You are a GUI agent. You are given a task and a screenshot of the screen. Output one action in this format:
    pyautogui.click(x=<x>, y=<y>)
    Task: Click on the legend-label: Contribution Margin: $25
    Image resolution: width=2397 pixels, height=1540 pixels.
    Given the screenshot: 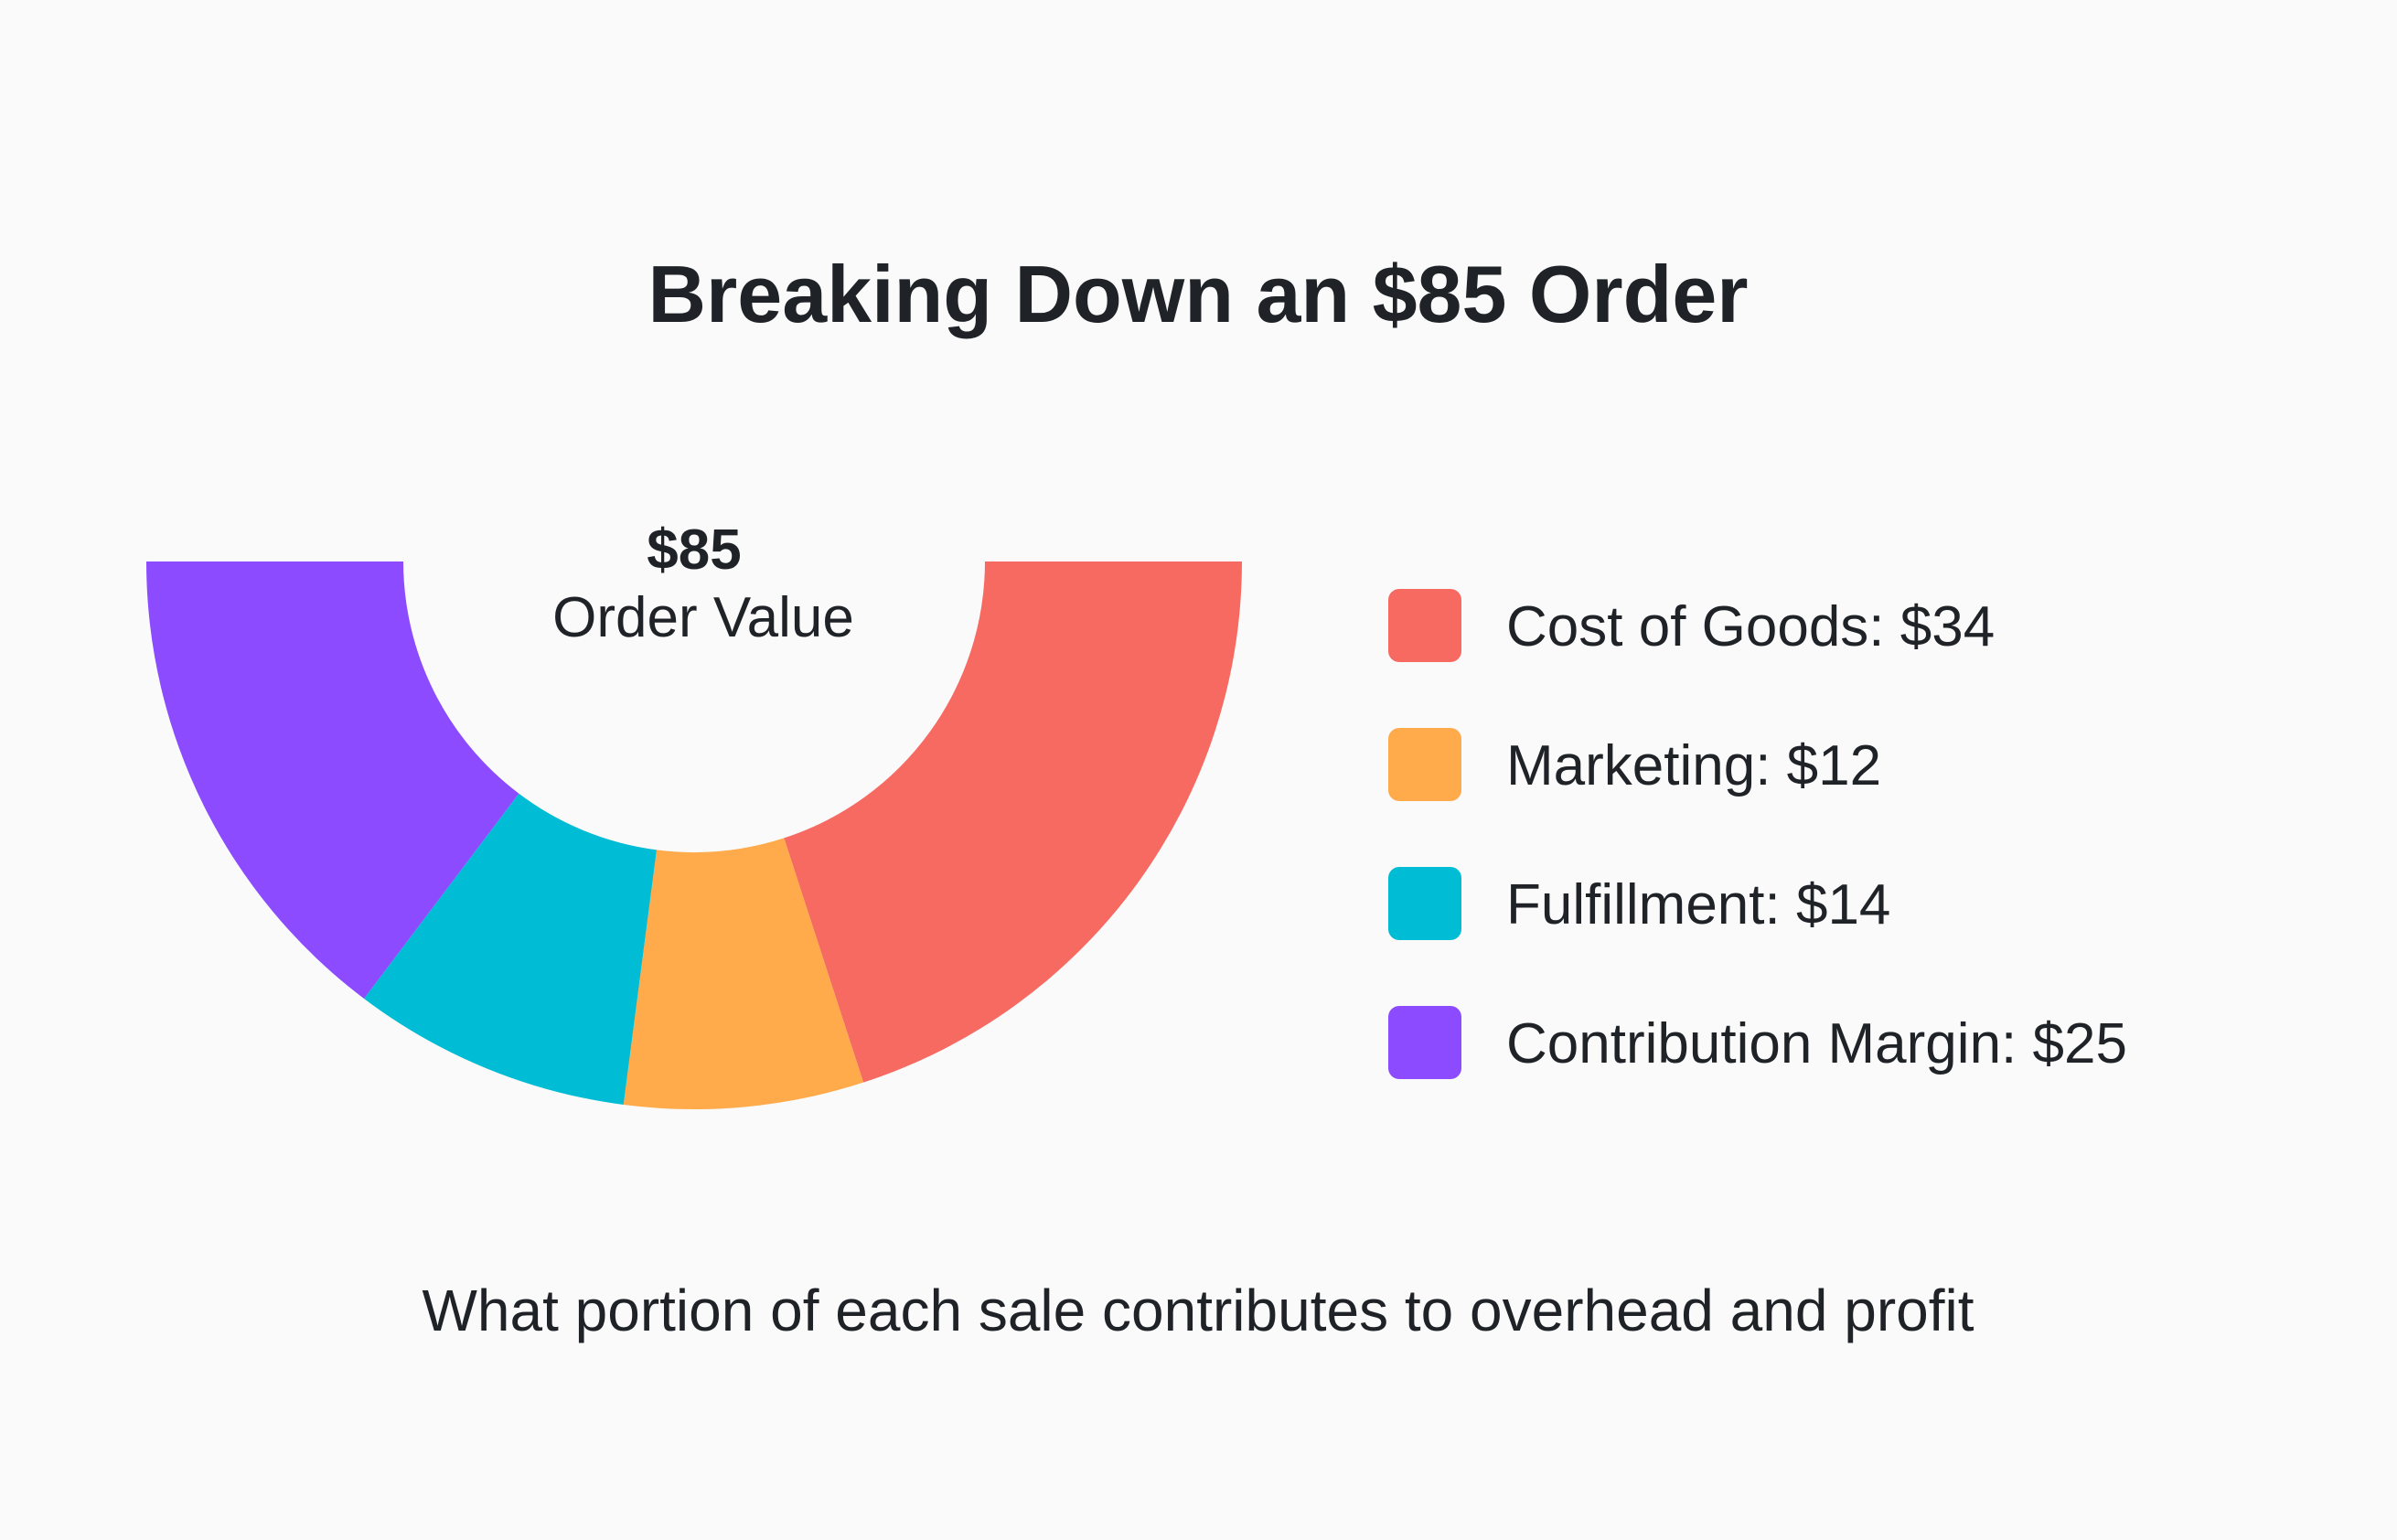 What is the action you would take?
    pyautogui.click(x=1816, y=1043)
    